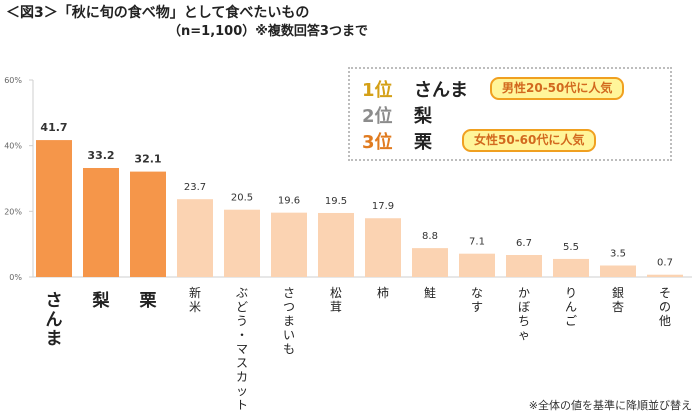 Image resolution: width=700 pixels, height=419 pixels. What do you see at coordinates (610, 405) in the screenshot?
I see `footnote: ※全体の値を基準に降順並び替え` at bounding box center [610, 405].